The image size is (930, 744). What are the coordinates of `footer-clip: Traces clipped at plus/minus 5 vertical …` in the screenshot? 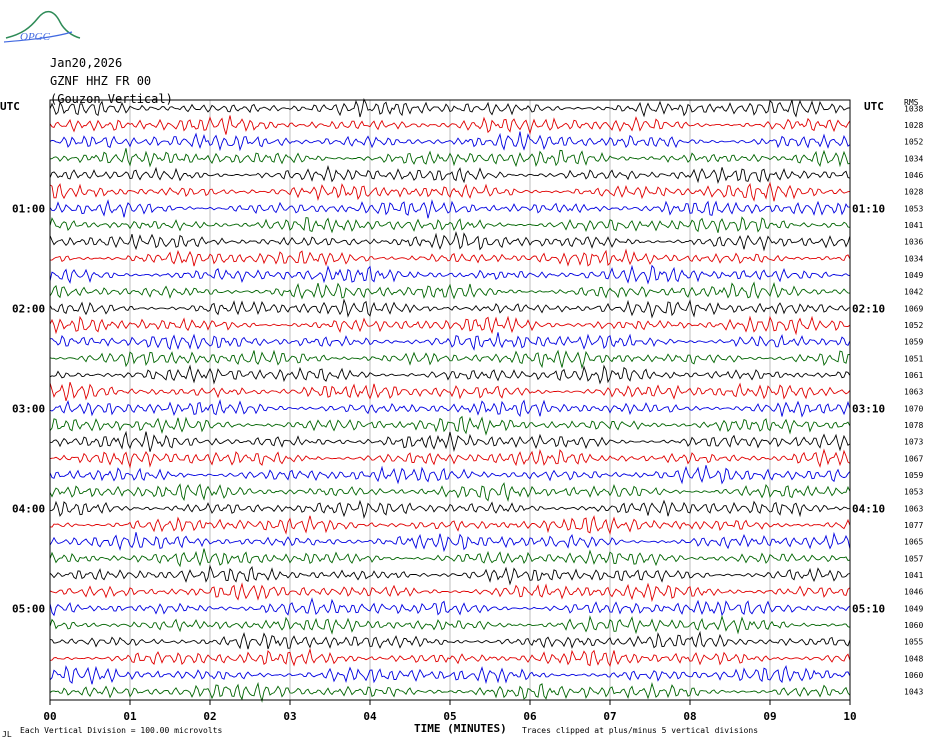 It's located at (640, 730).